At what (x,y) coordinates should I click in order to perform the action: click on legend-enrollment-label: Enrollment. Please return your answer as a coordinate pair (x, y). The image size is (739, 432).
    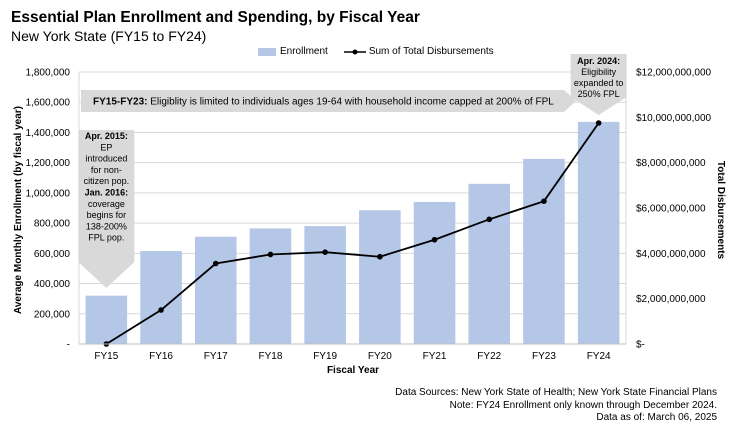
    Looking at the image, I should click on (304, 51).